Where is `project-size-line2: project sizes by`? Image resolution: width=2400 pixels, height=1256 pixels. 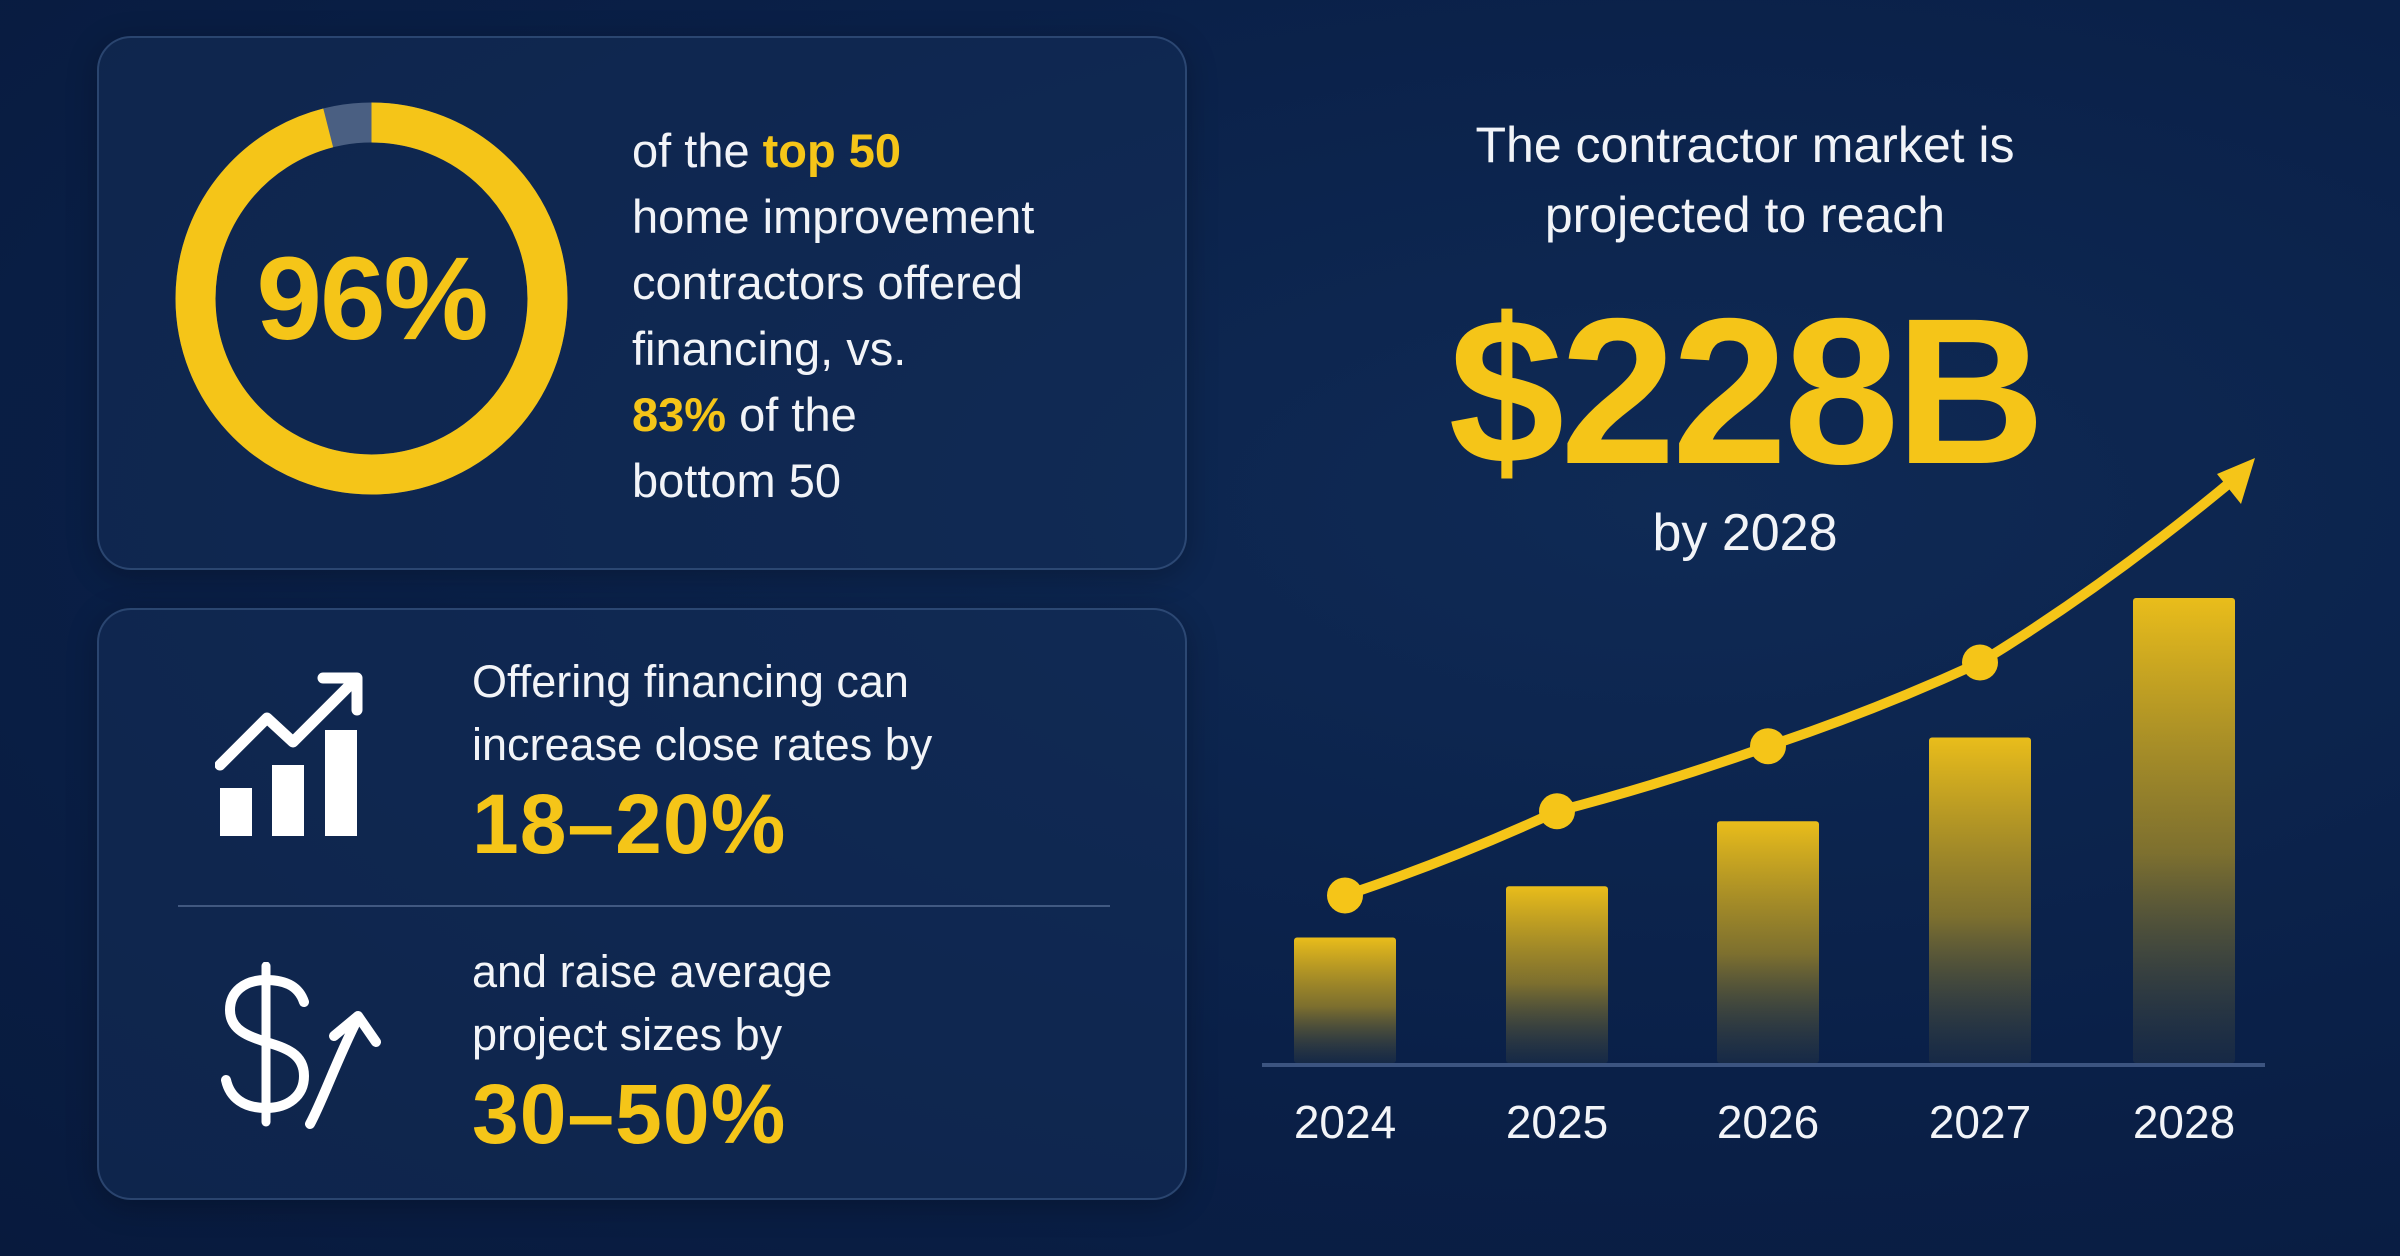 project-size-line2: project sizes by is located at coordinates (627, 1034).